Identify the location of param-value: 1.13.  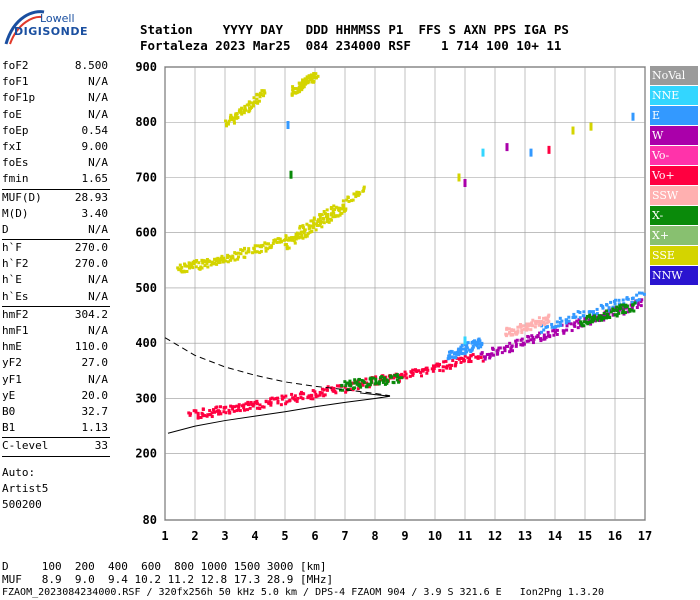
(95, 428).